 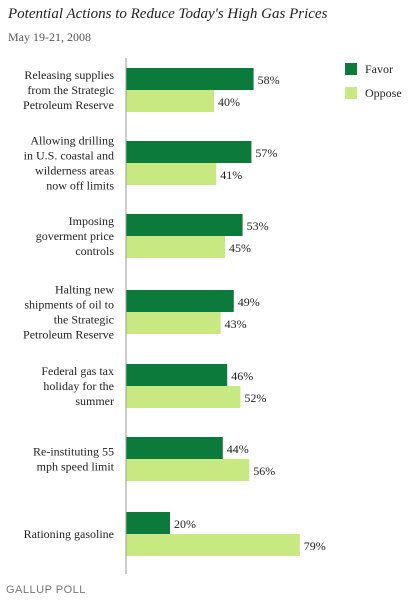 What do you see at coordinates (258, 226) in the screenshot?
I see `favor-value-label: 53%` at bounding box center [258, 226].